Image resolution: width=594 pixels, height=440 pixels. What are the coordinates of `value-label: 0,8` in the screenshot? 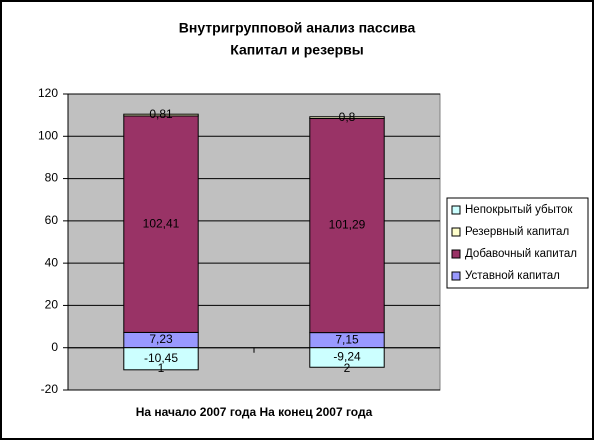 It's located at (347, 117).